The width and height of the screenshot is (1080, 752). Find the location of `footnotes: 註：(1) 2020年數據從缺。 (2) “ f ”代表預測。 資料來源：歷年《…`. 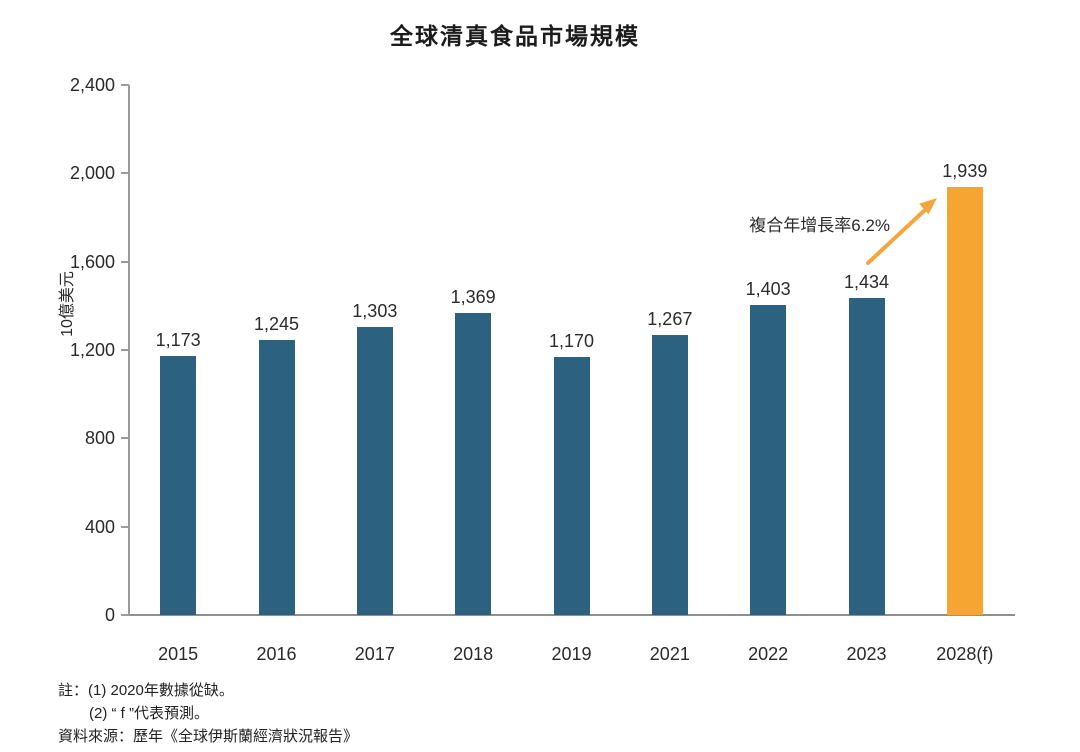

footnotes: 註：(1) 2020年數據從缺。 (2) “ f ”代表預測。 資料來源：歷年《… is located at coordinates (208, 713).